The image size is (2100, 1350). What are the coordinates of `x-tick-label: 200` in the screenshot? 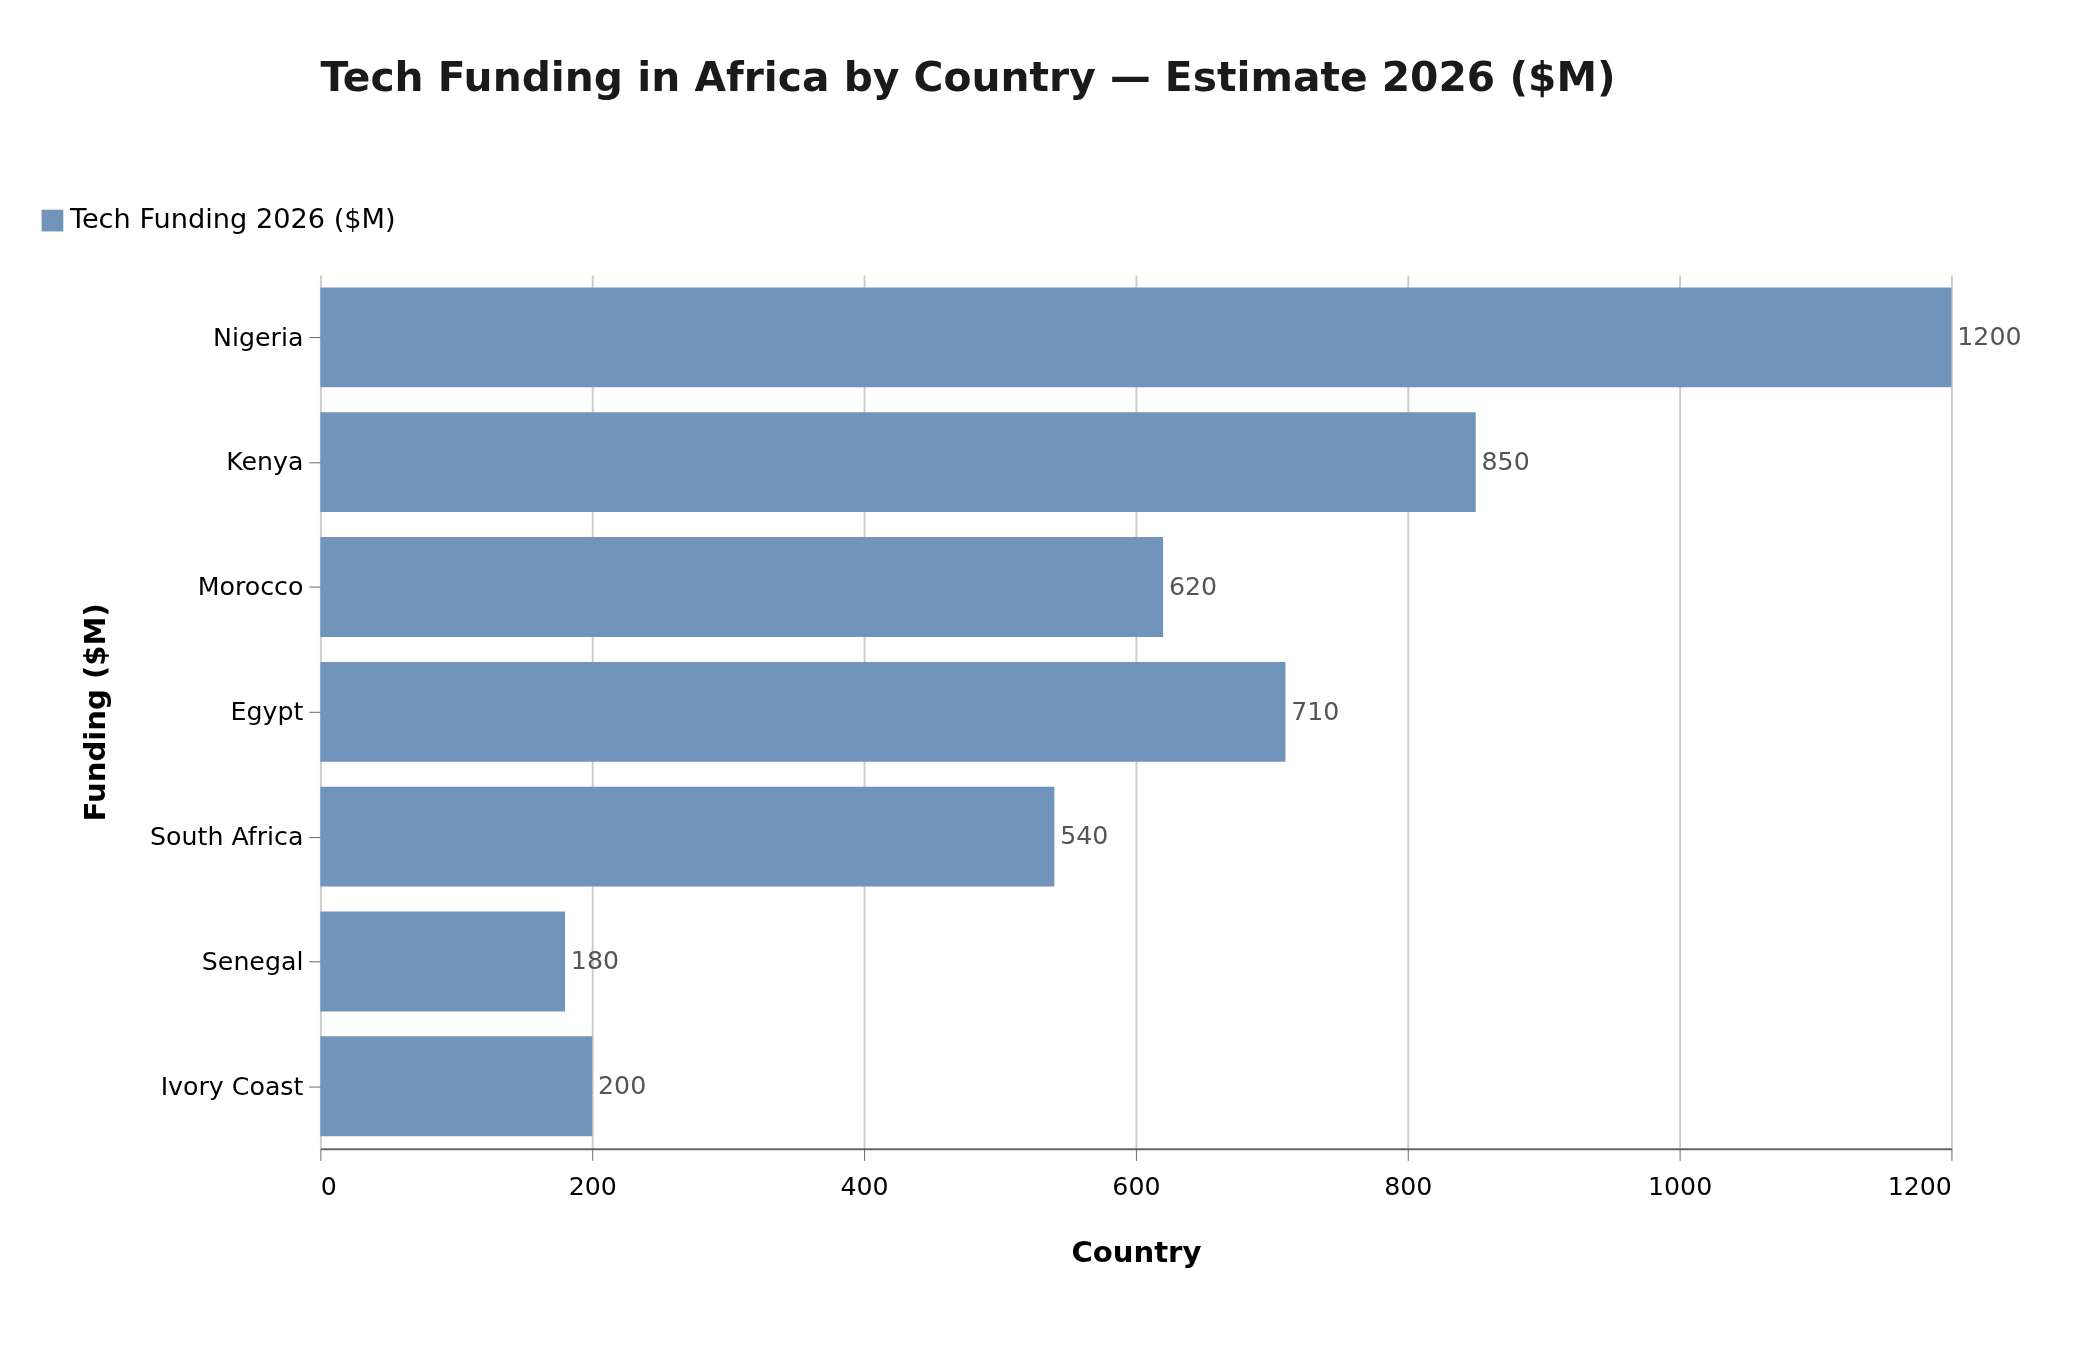 It's located at (592, 1186).